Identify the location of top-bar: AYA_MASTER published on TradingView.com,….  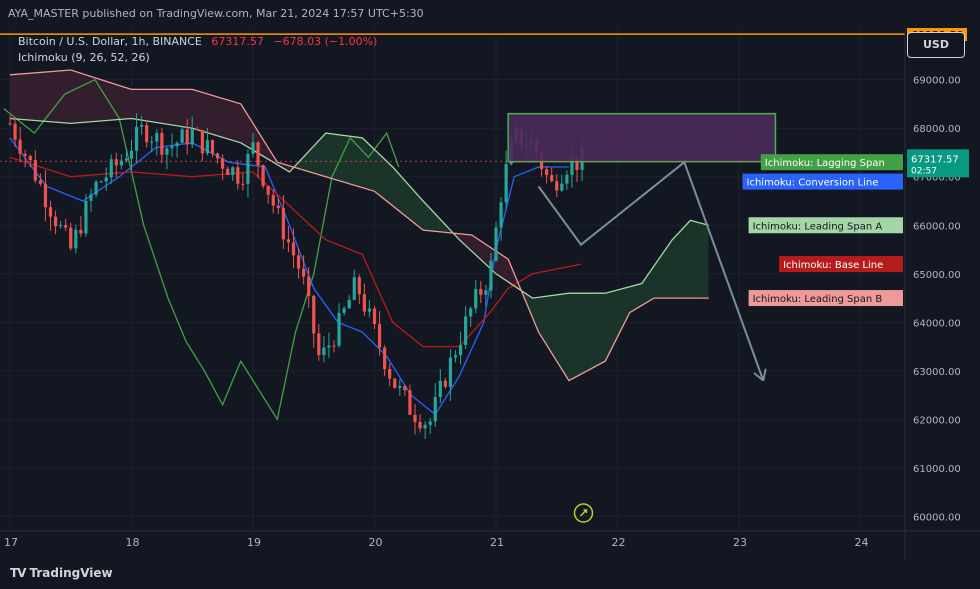
(490, 14).